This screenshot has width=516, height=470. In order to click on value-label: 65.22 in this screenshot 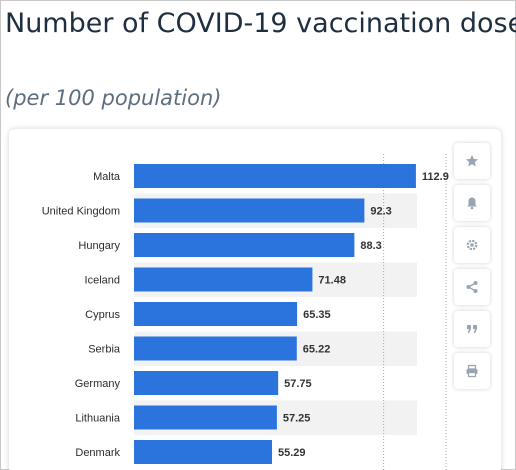, I will do `click(317, 350)`.